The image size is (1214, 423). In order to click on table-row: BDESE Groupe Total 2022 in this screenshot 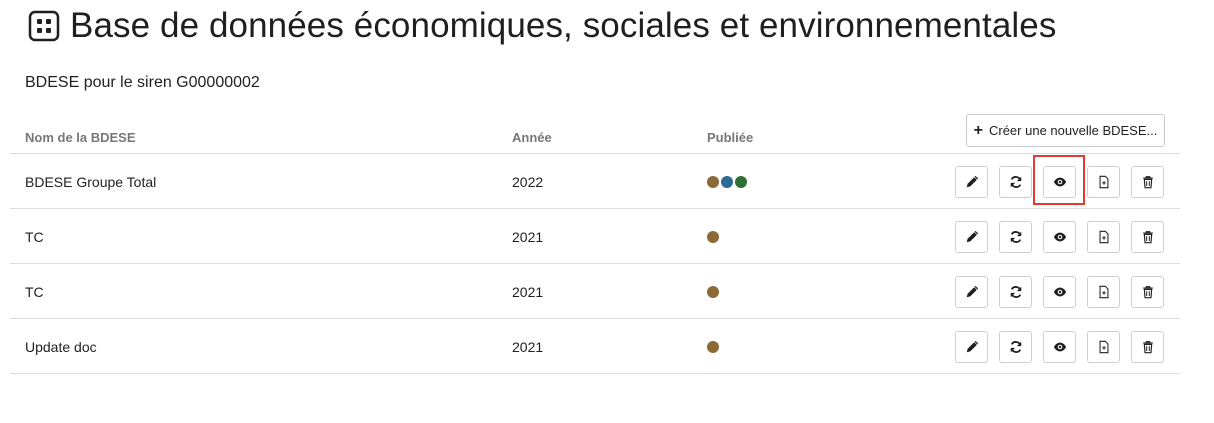, I will do `click(595, 181)`.